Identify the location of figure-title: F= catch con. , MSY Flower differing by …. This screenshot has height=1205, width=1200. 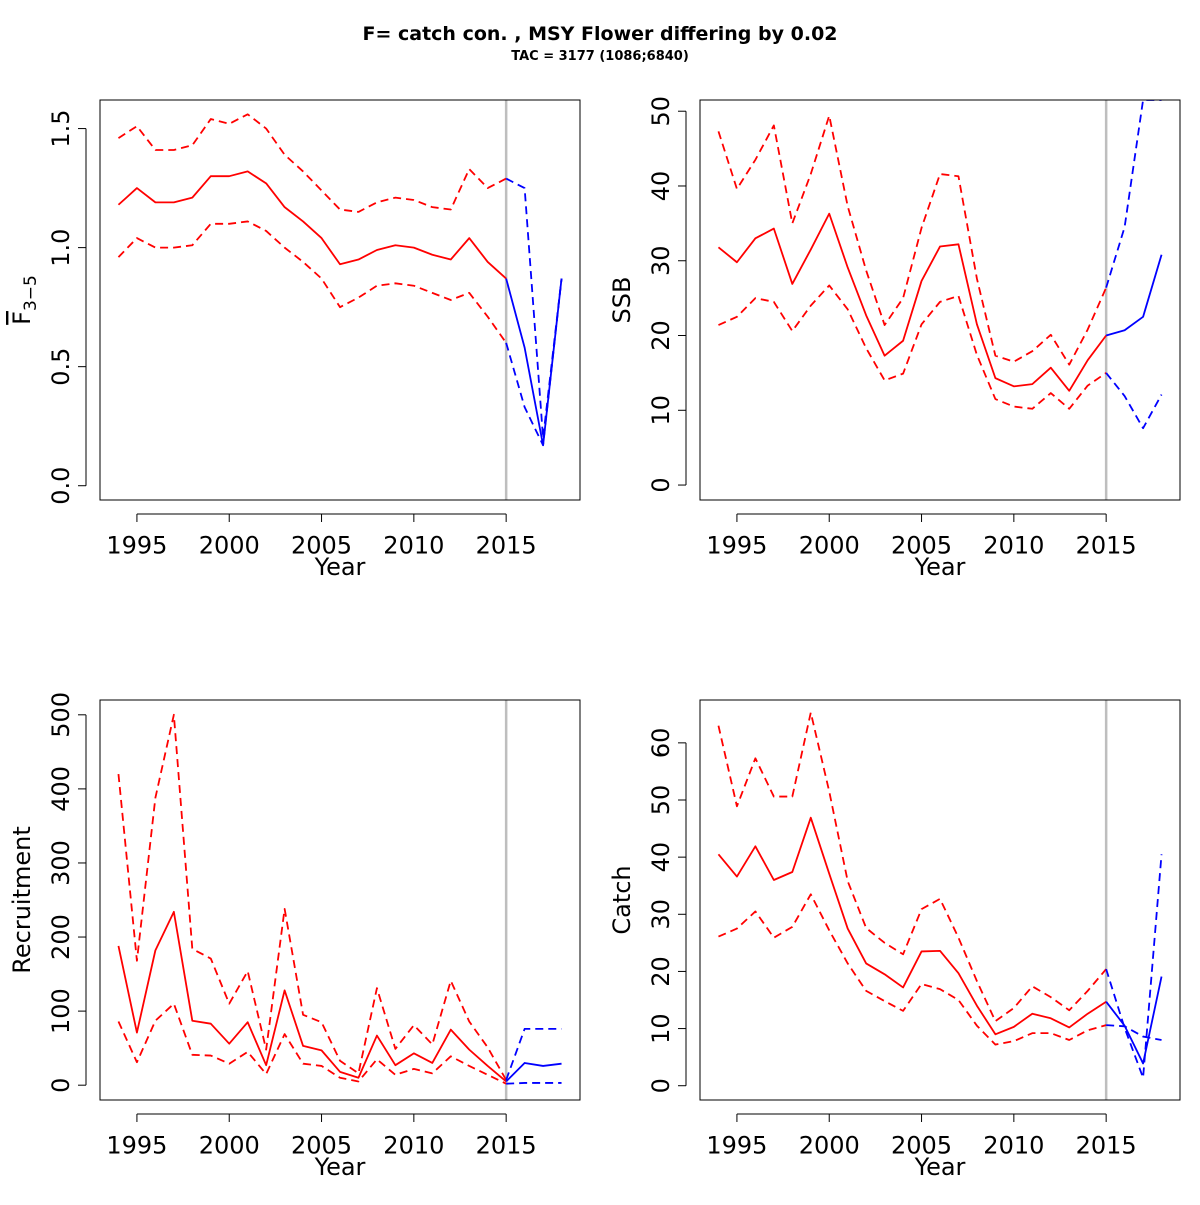
(599, 34).